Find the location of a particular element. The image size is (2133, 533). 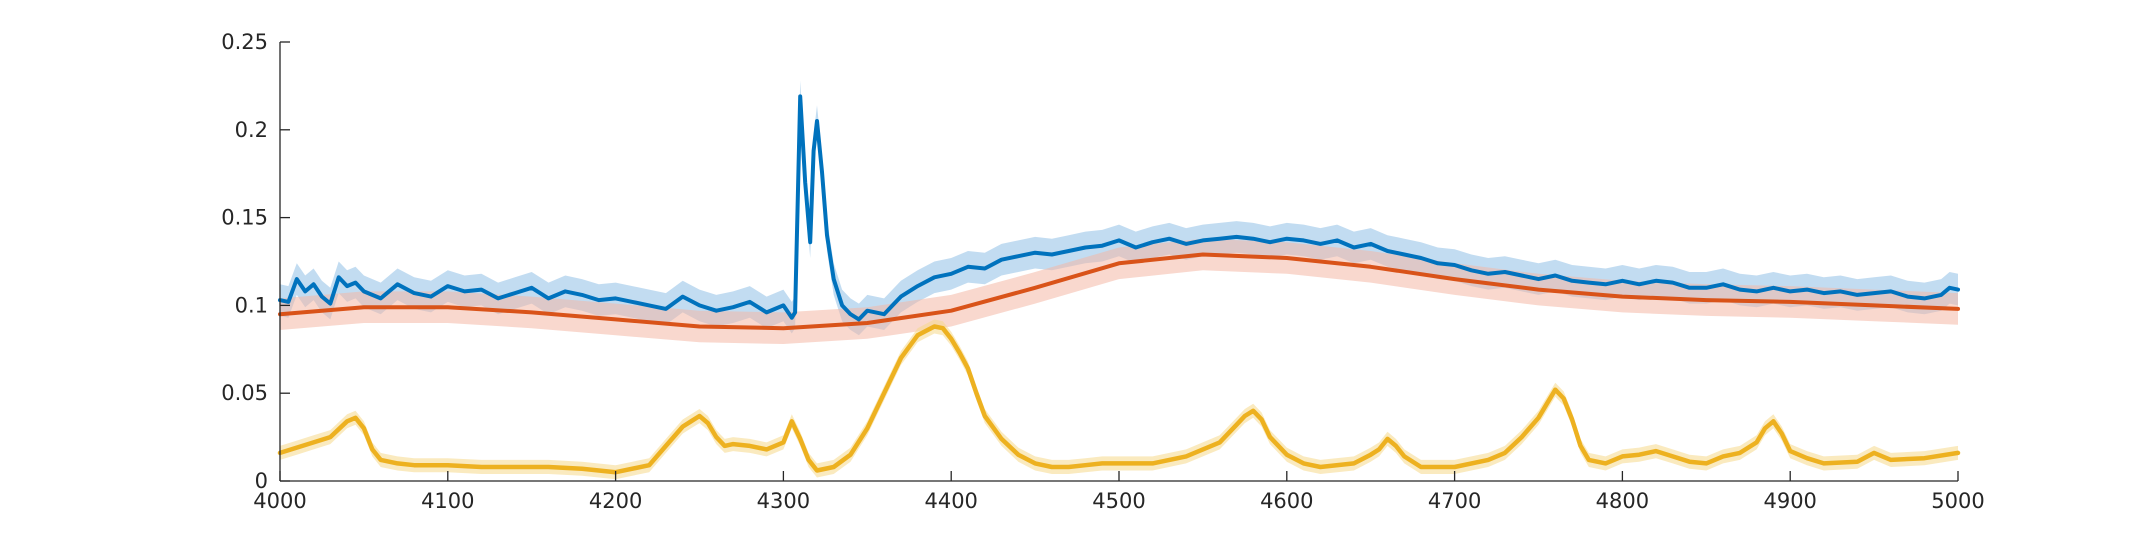

x-tick-label: 4100 is located at coordinates (447, 501).